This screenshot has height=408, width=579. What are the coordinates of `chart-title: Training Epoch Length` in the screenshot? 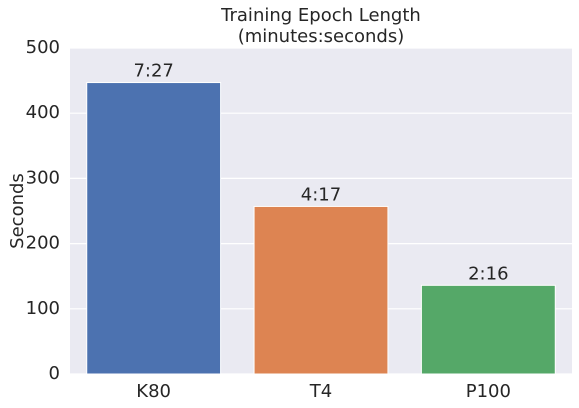 It's located at (320, 15).